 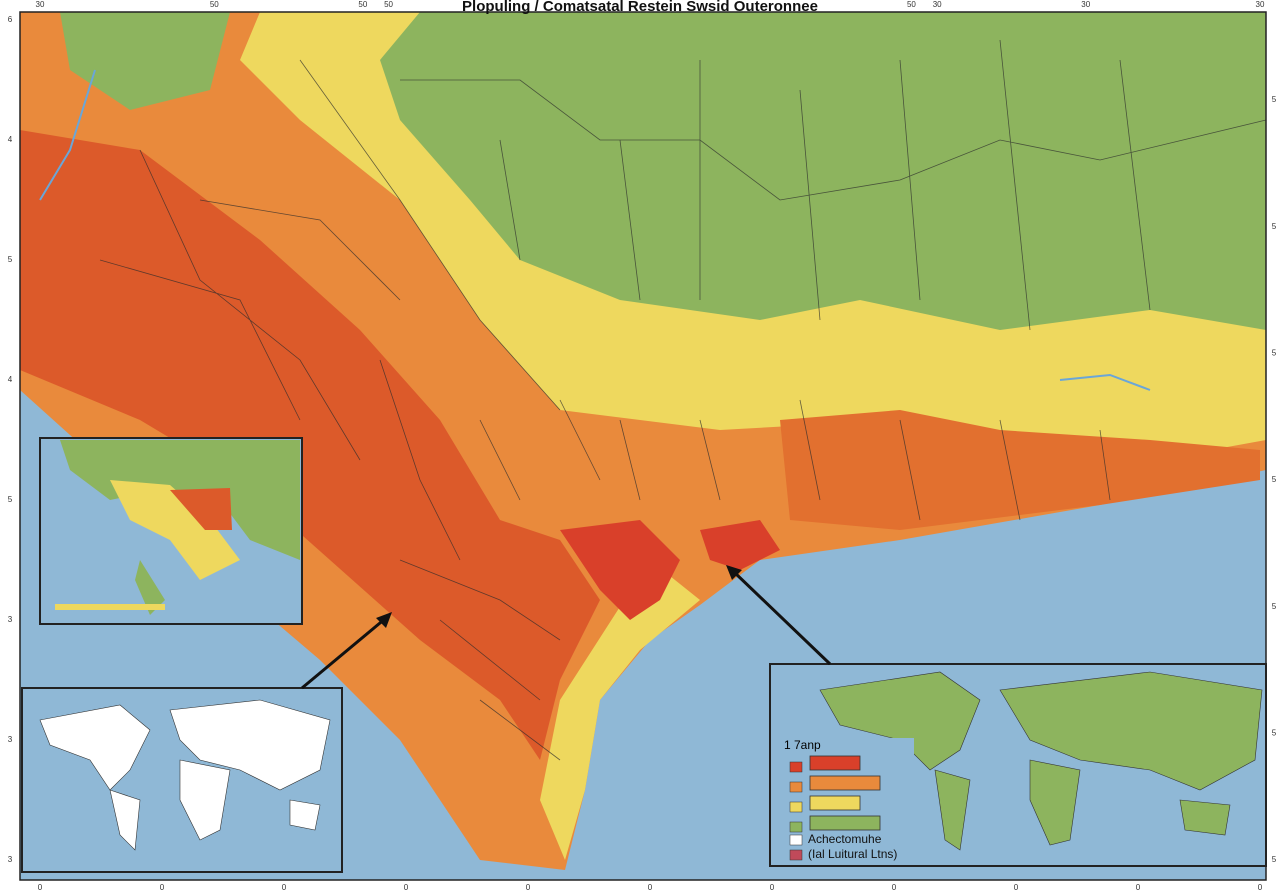 What do you see at coordinates (802, 745) in the screenshot?
I see `legend-title: 1 7anp` at bounding box center [802, 745].